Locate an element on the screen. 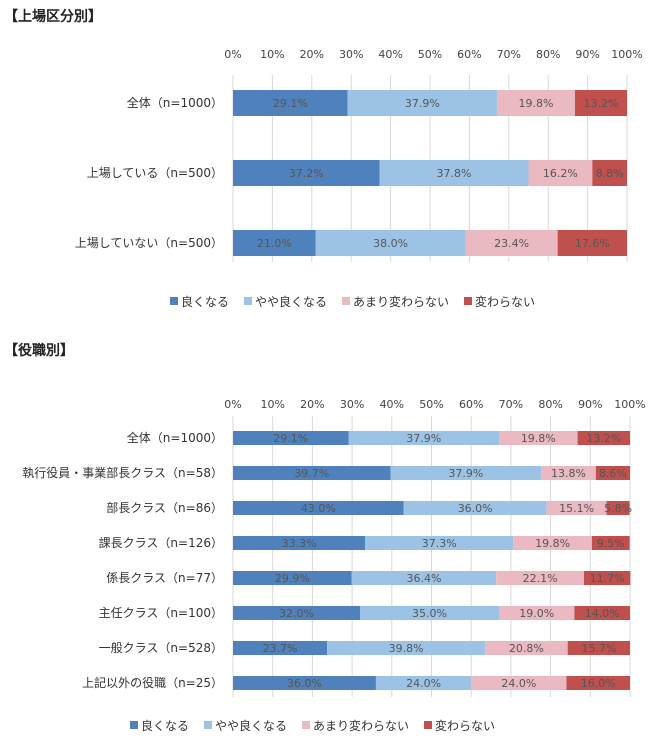 The width and height of the screenshot is (663, 742). data-label: 35.0% is located at coordinates (429, 613).